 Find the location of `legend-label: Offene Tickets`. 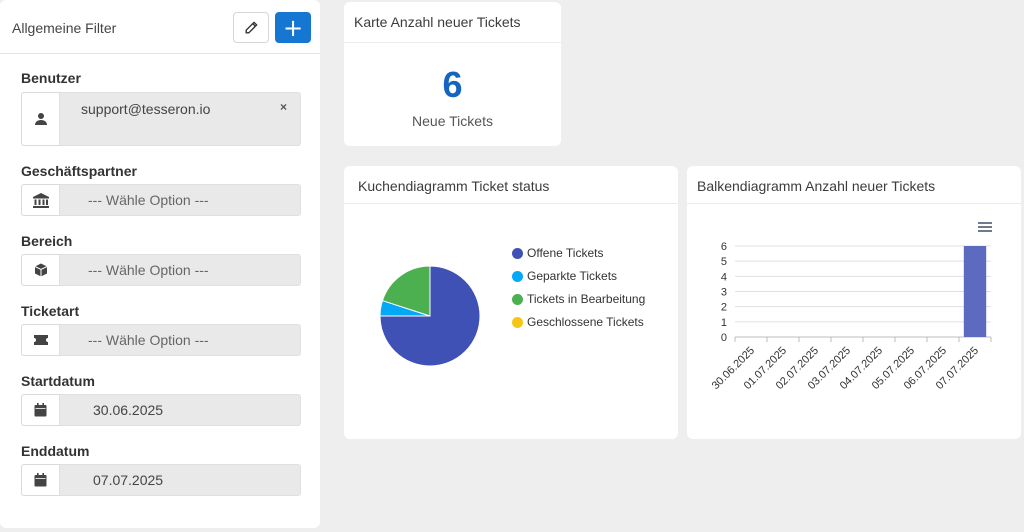

legend-label: Offene Tickets is located at coordinates (565, 253).